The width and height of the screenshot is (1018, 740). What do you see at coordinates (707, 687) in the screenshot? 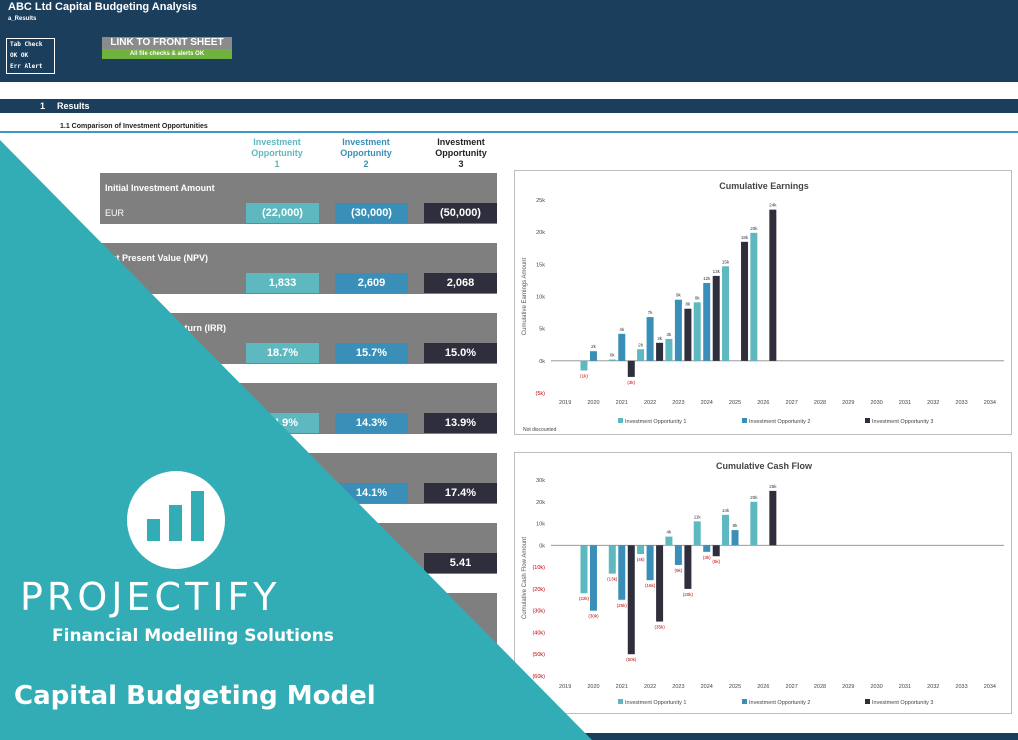
I see `x-tick-label: 2024` at bounding box center [707, 687].